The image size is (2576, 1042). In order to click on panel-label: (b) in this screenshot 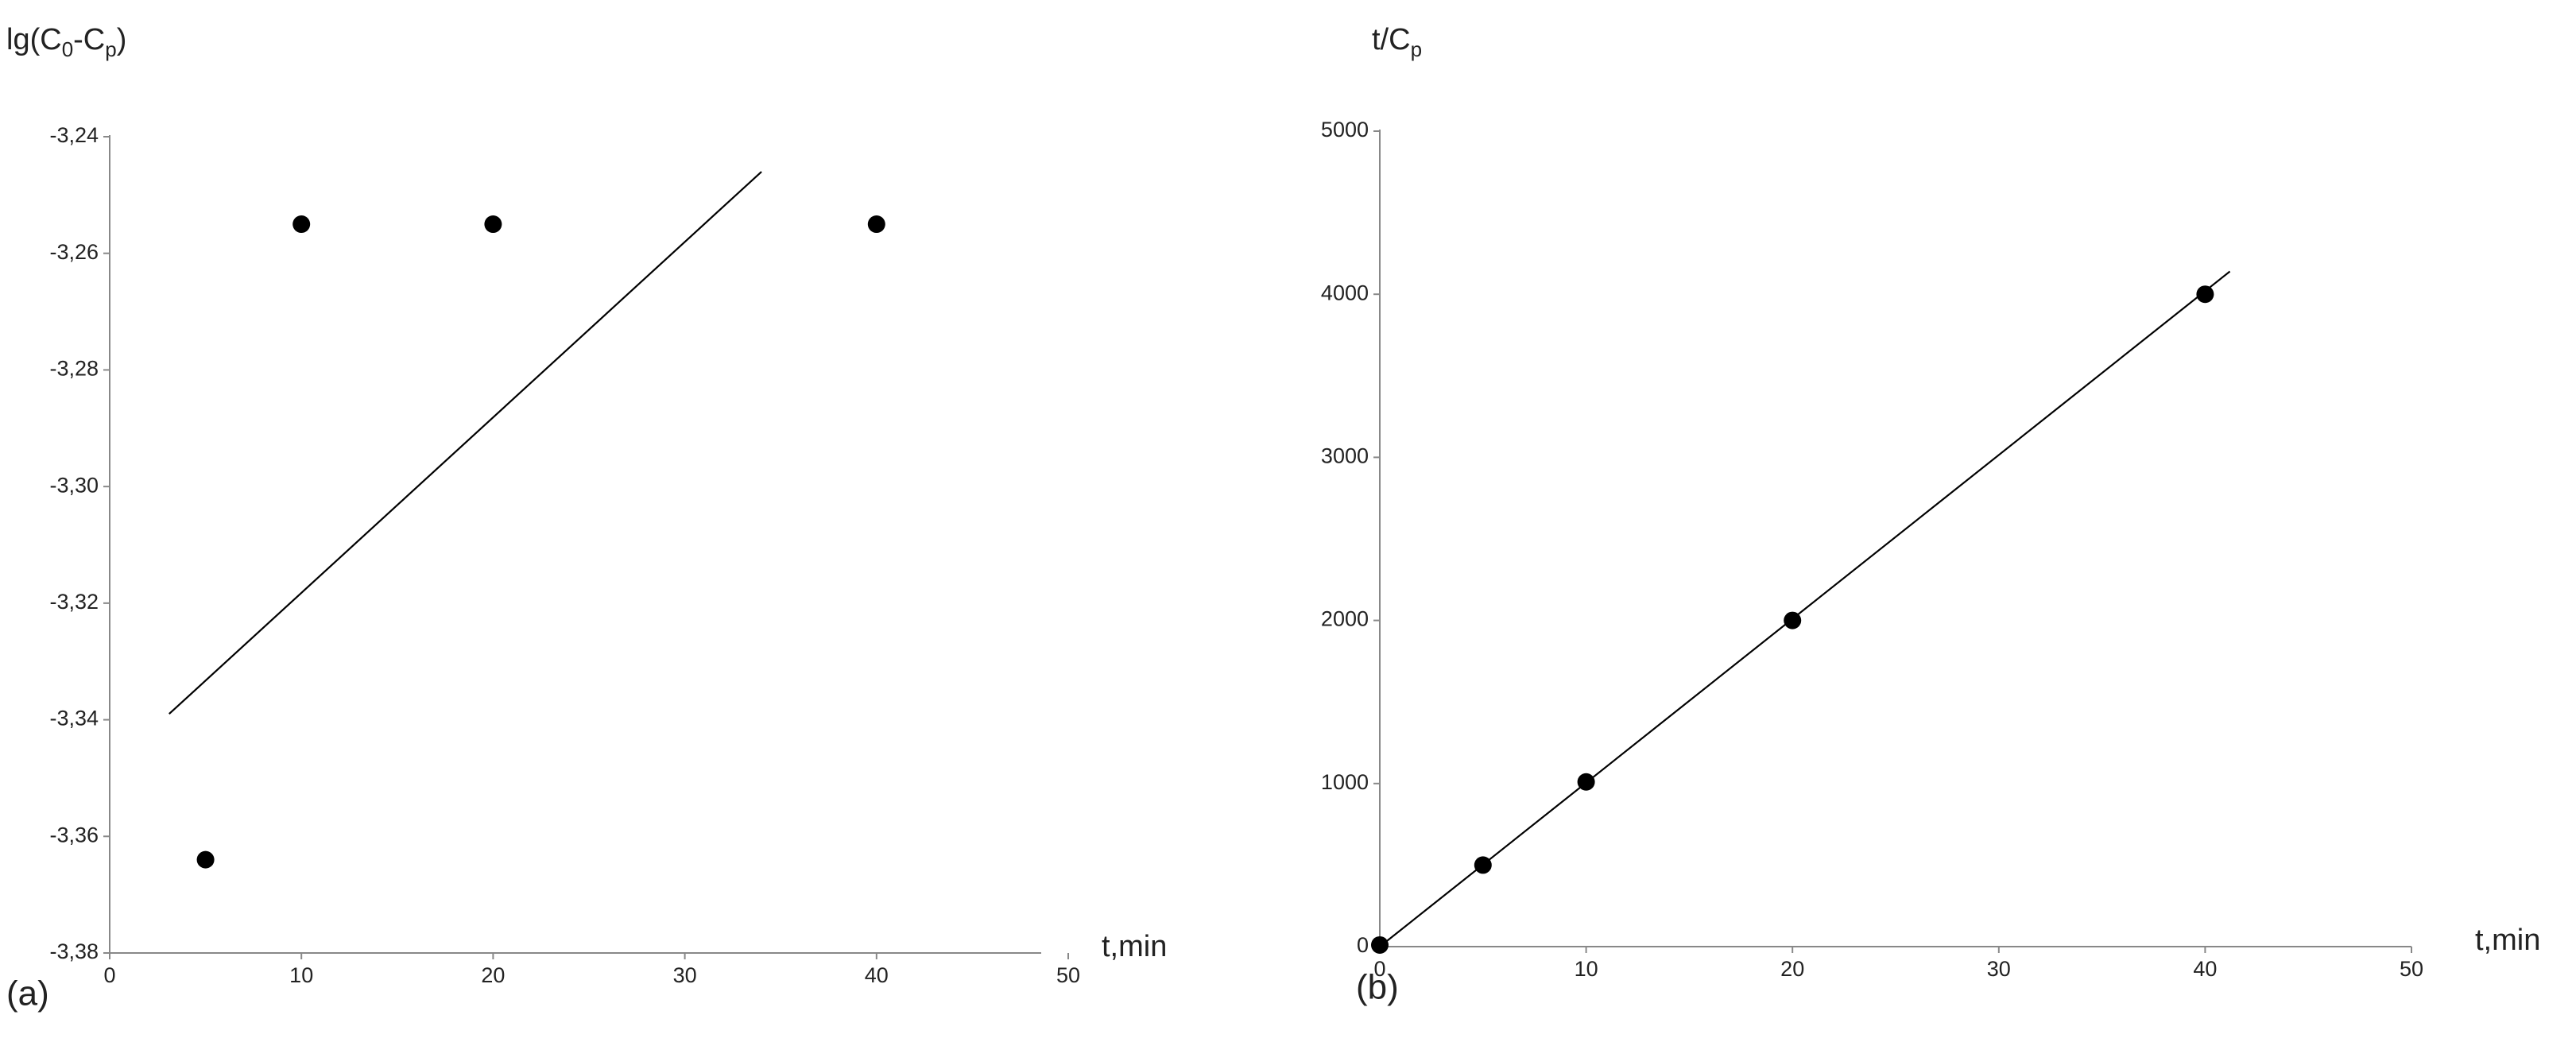, I will do `click(1377, 987)`.